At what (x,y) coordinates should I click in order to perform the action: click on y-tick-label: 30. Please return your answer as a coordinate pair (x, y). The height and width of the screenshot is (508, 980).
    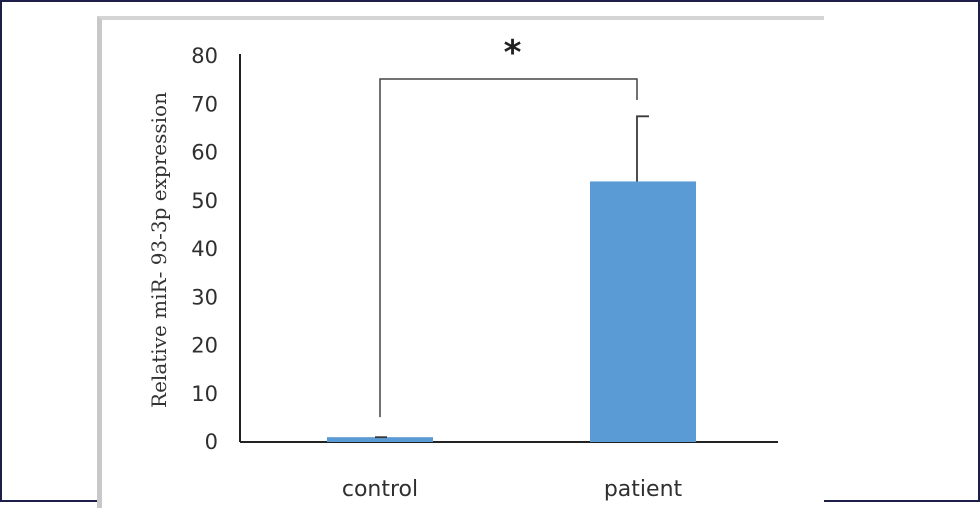
    Looking at the image, I should click on (204, 297).